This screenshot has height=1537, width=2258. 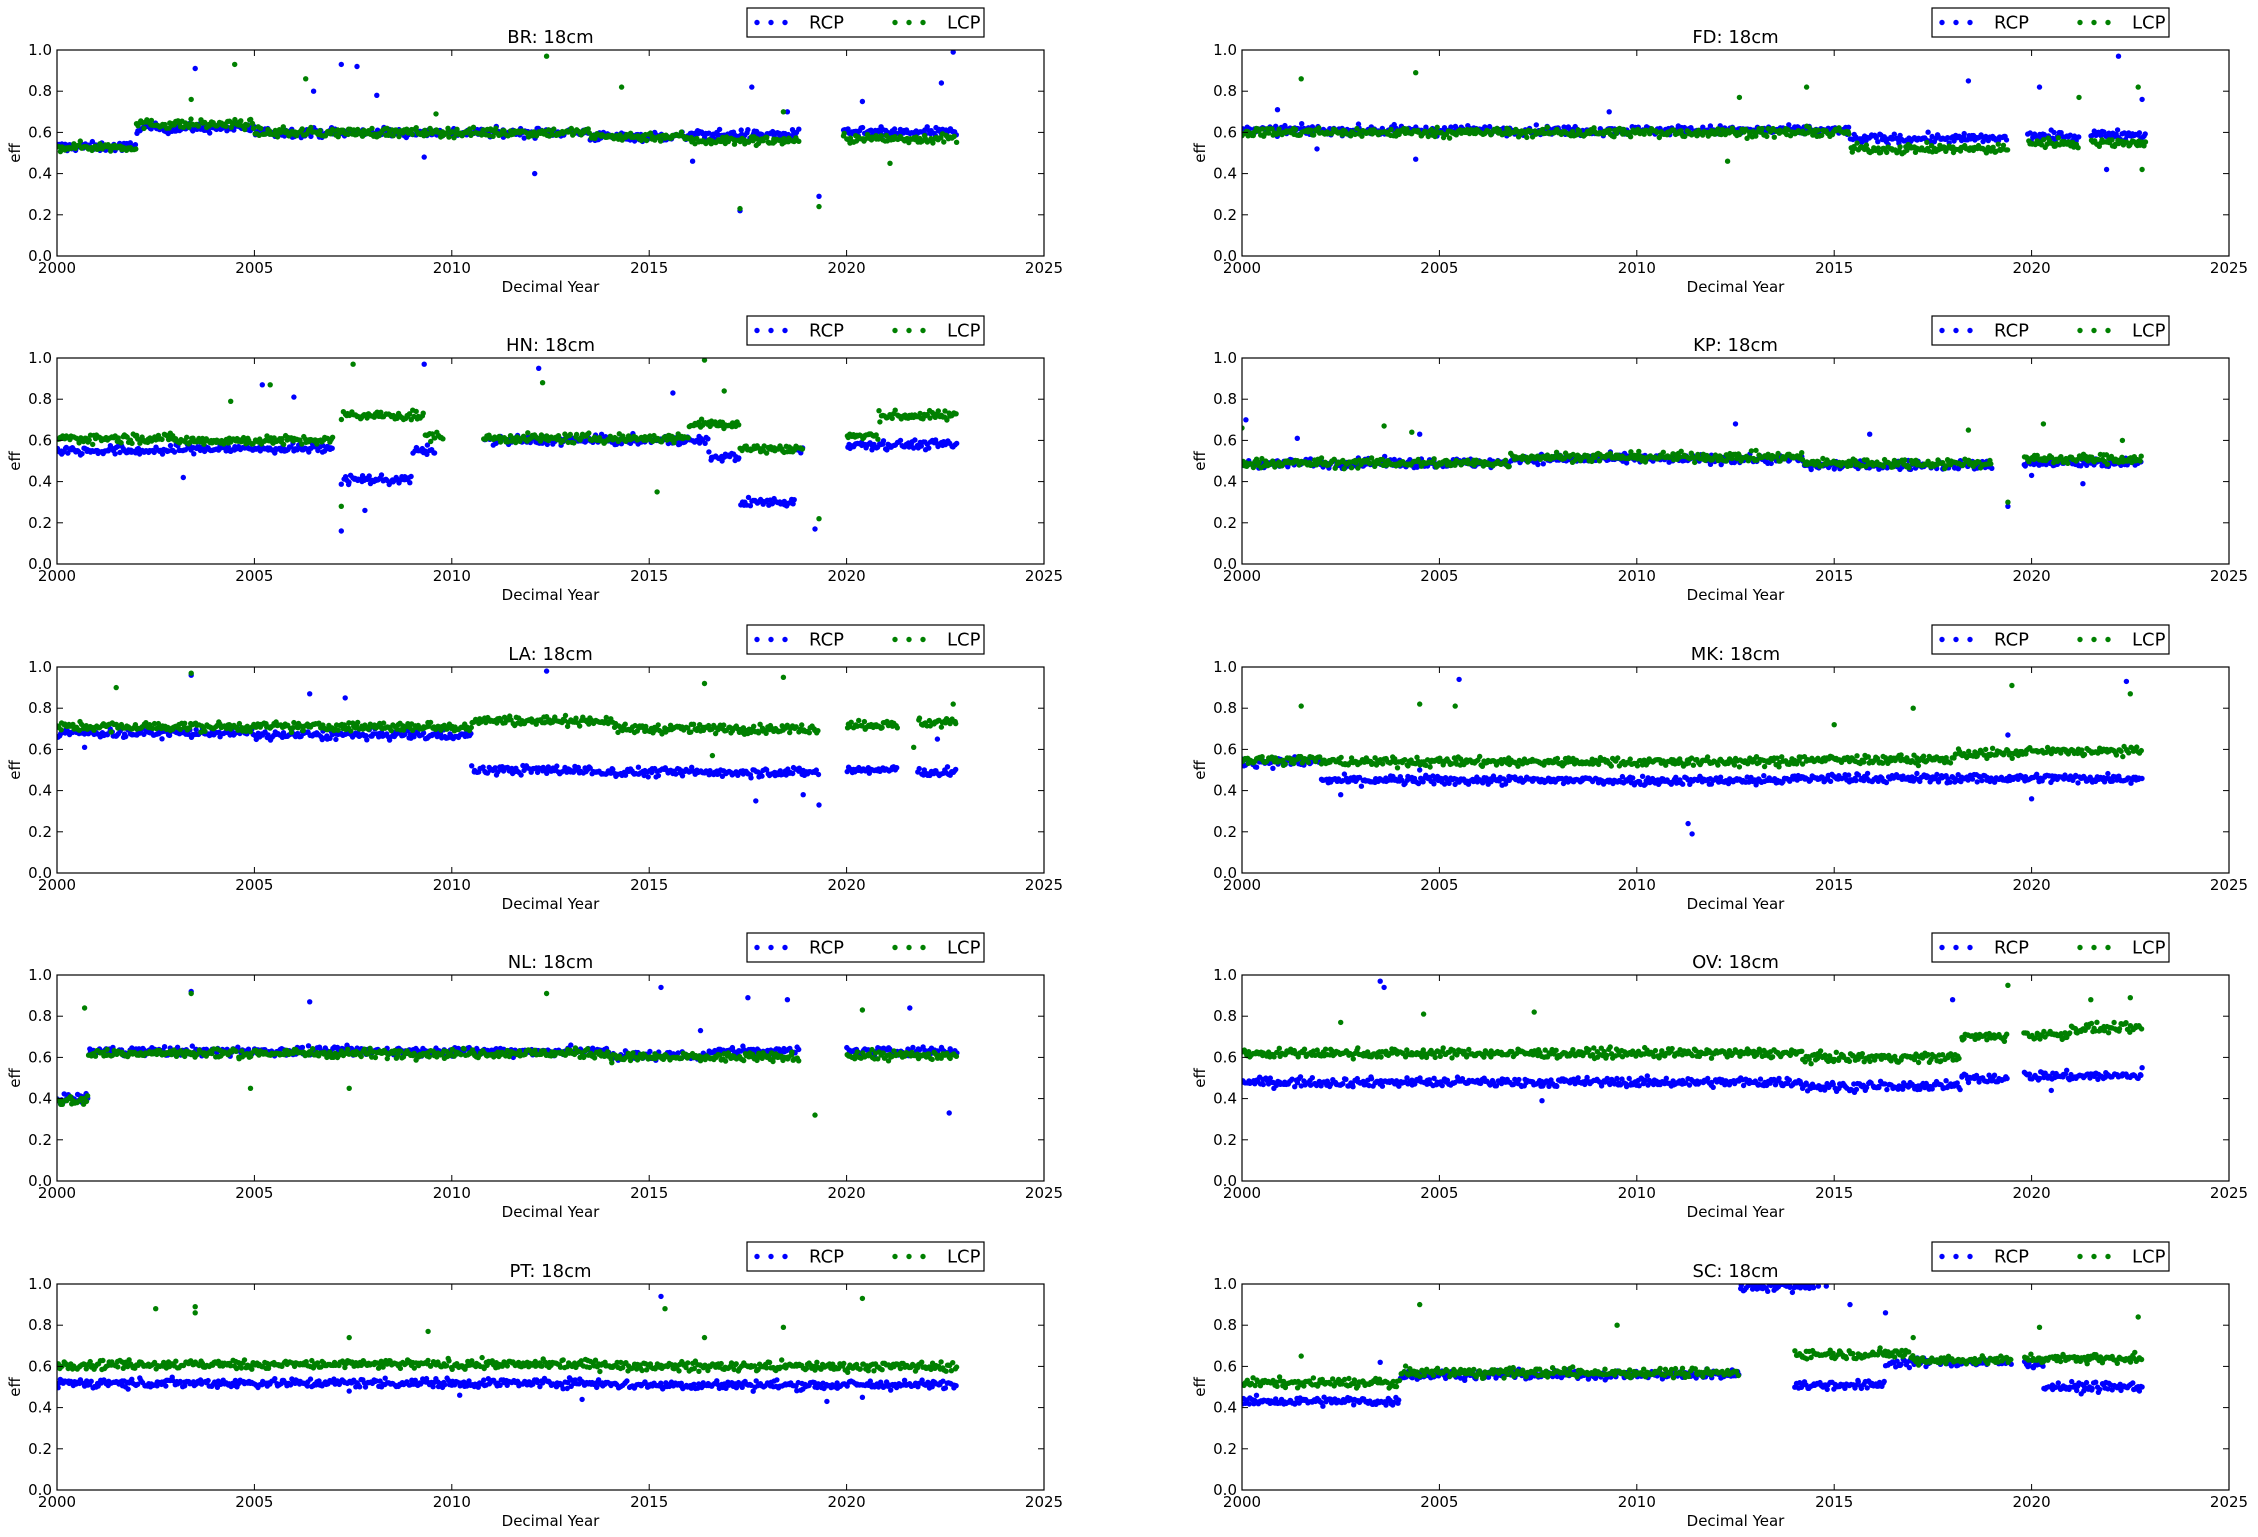 What do you see at coordinates (508, 440) in the screenshot?
I see `series-lcp` at bounding box center [508, 440].